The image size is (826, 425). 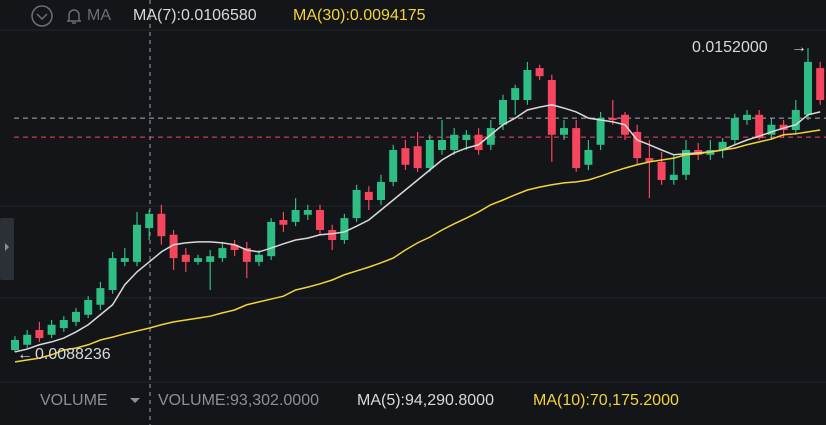 I want to click on collapse-icon, so click(x=42, y=16).